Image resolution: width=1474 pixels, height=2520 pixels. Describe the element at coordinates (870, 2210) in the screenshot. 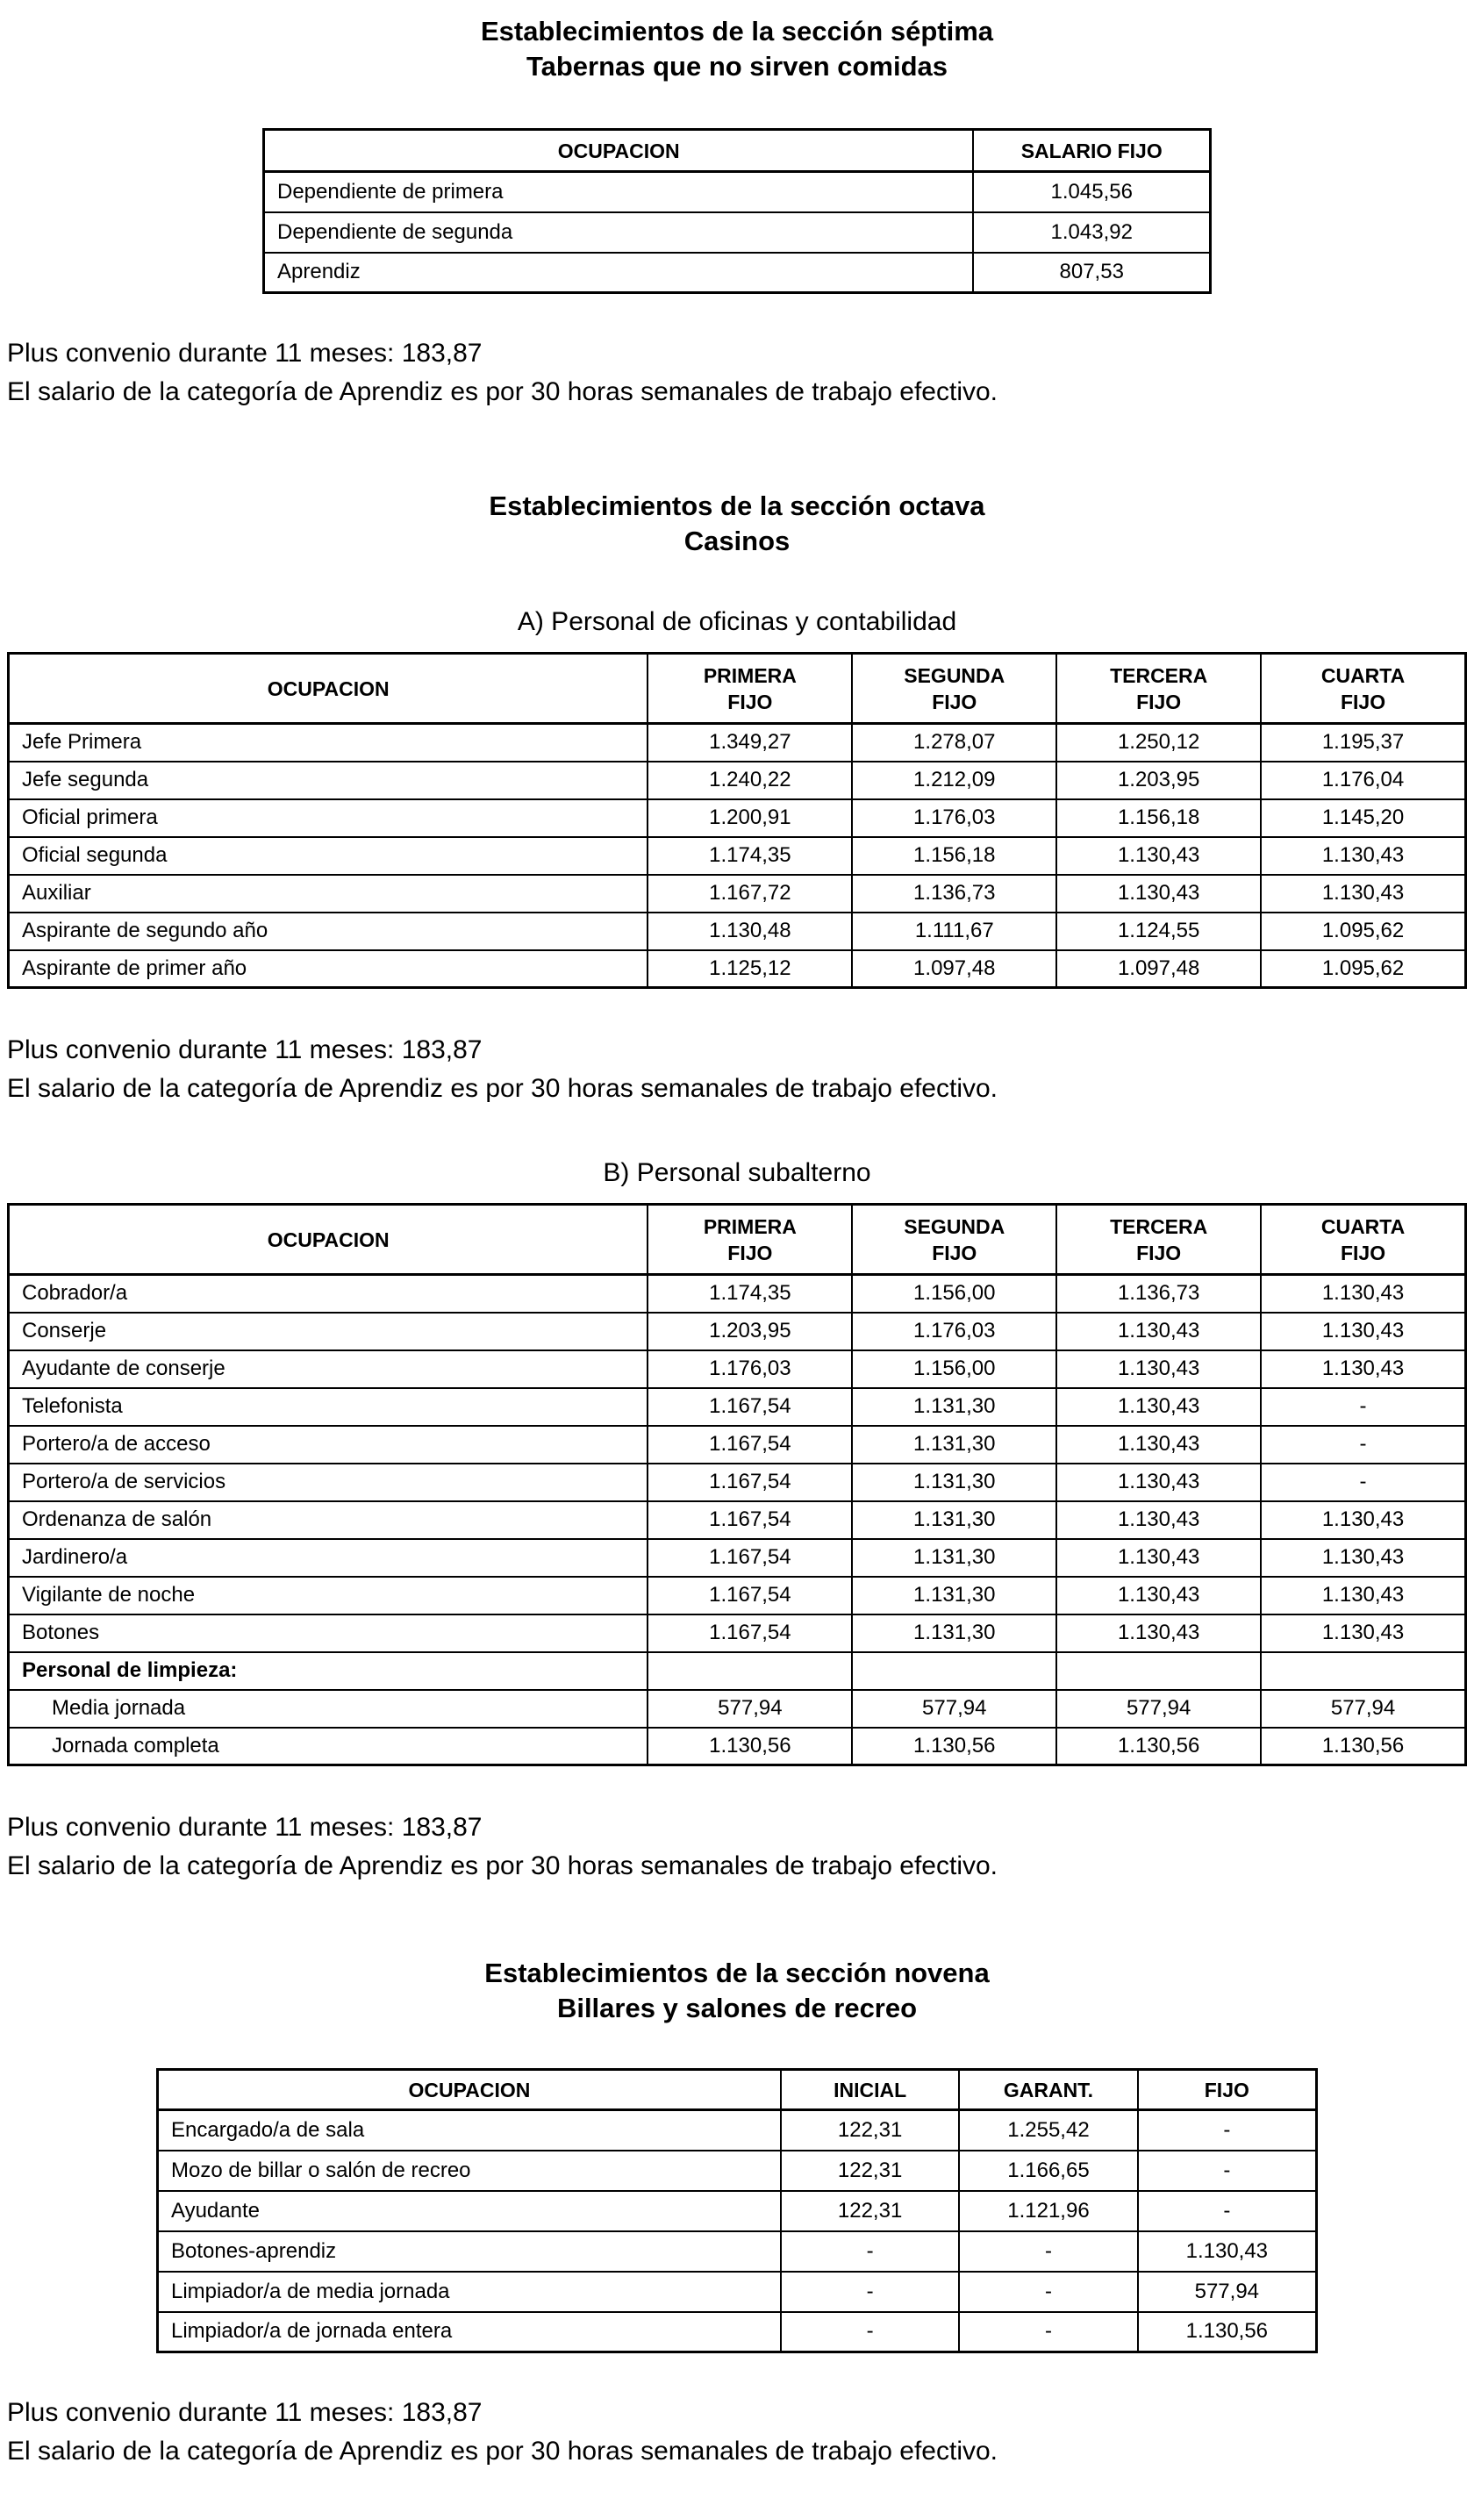

I see `value-cell: 122,31` at that location.